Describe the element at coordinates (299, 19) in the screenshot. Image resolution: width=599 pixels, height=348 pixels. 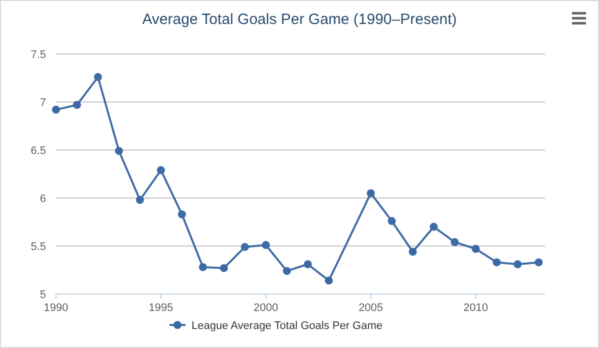
I see `chart-title: Average Total Goals Per Game (1990–Present)` at that location.